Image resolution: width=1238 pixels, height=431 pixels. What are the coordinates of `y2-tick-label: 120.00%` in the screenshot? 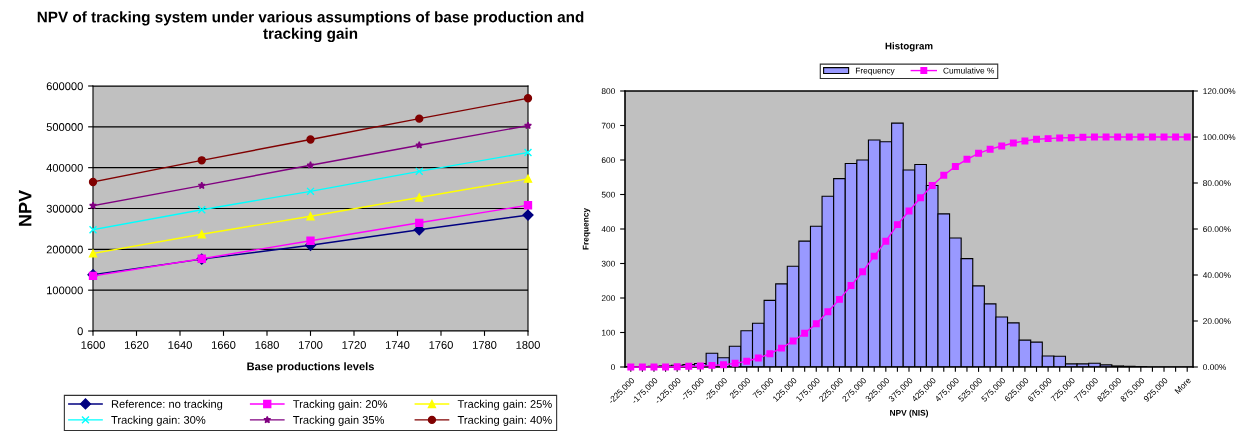 It's located at (1219, 91).